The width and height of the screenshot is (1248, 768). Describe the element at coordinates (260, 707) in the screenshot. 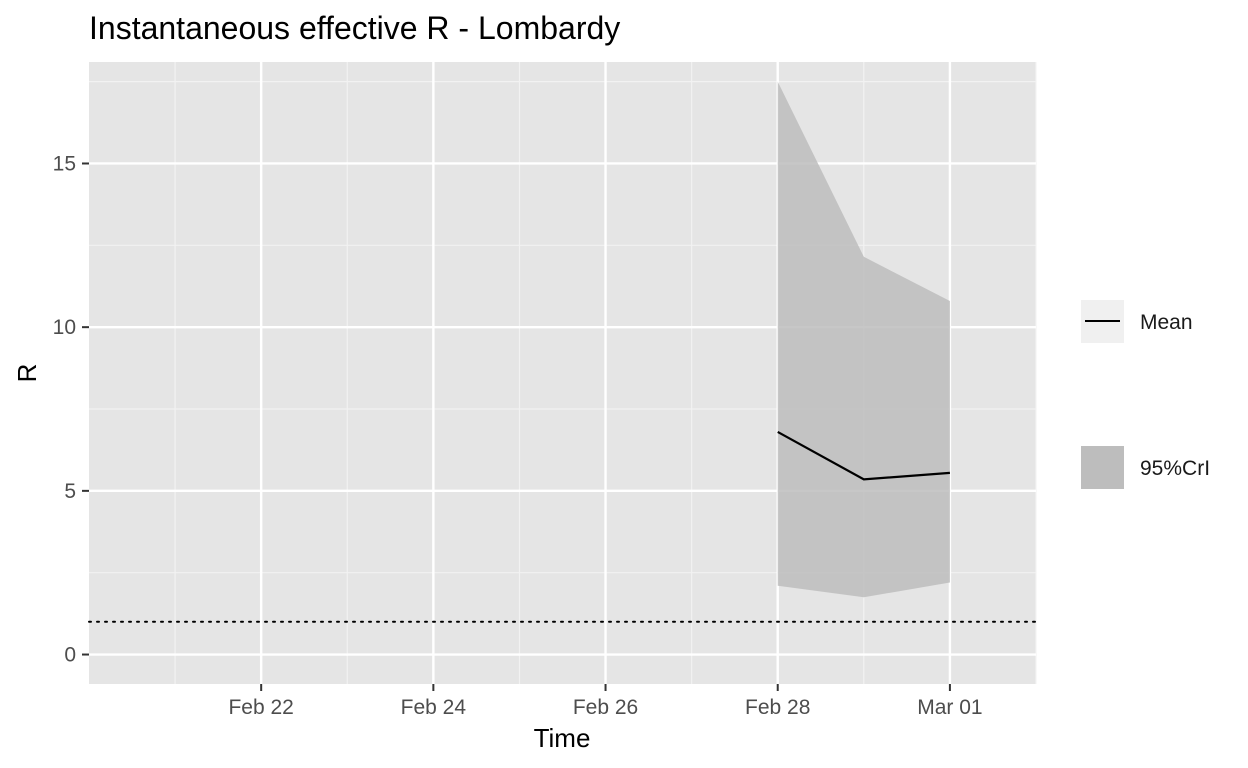

I see `x-tick-label: Feb 22` at that location.